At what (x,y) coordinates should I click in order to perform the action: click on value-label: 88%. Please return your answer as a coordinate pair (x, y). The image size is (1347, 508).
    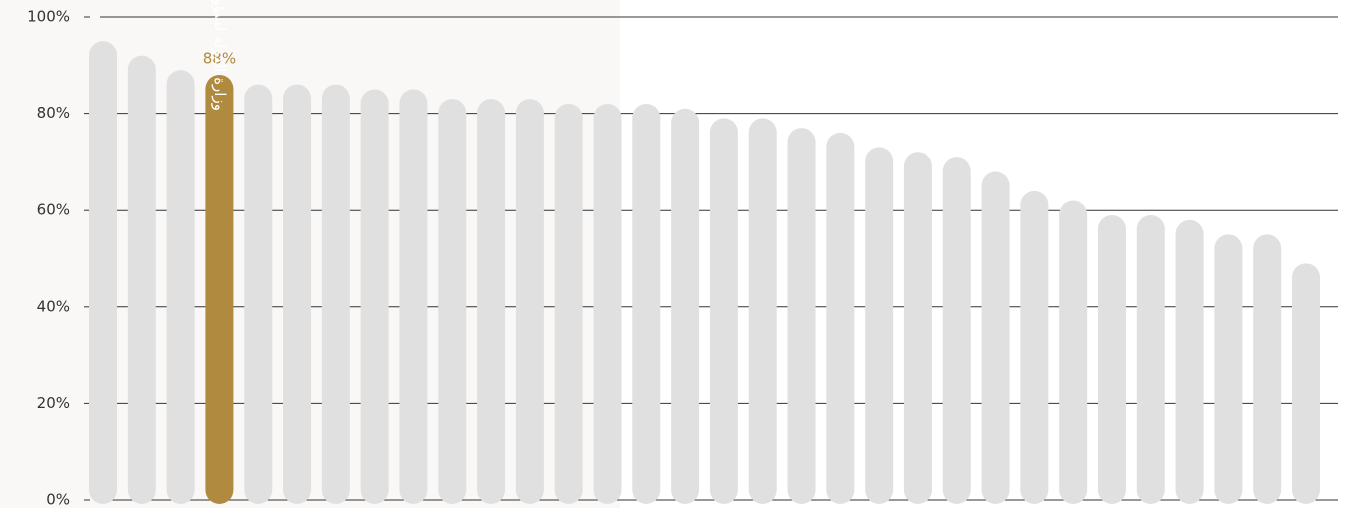
    Looking at the image, I should click on (219, 58).